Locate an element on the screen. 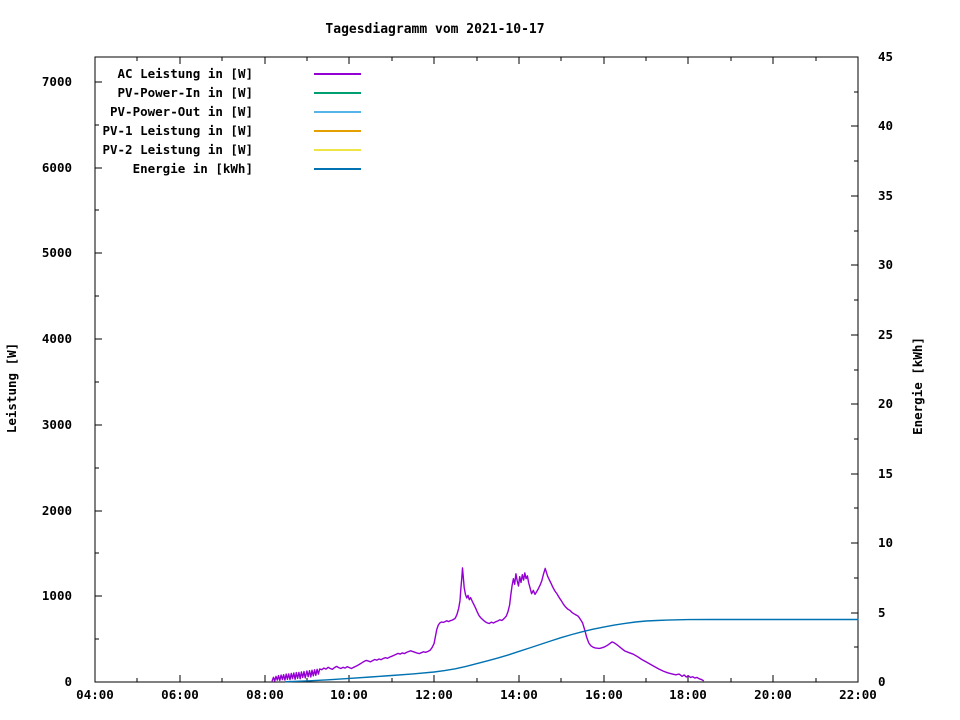 The height and width of the screenshot is (720, 960). y-tick-label: 4000 is located at coordinates (57, 338).